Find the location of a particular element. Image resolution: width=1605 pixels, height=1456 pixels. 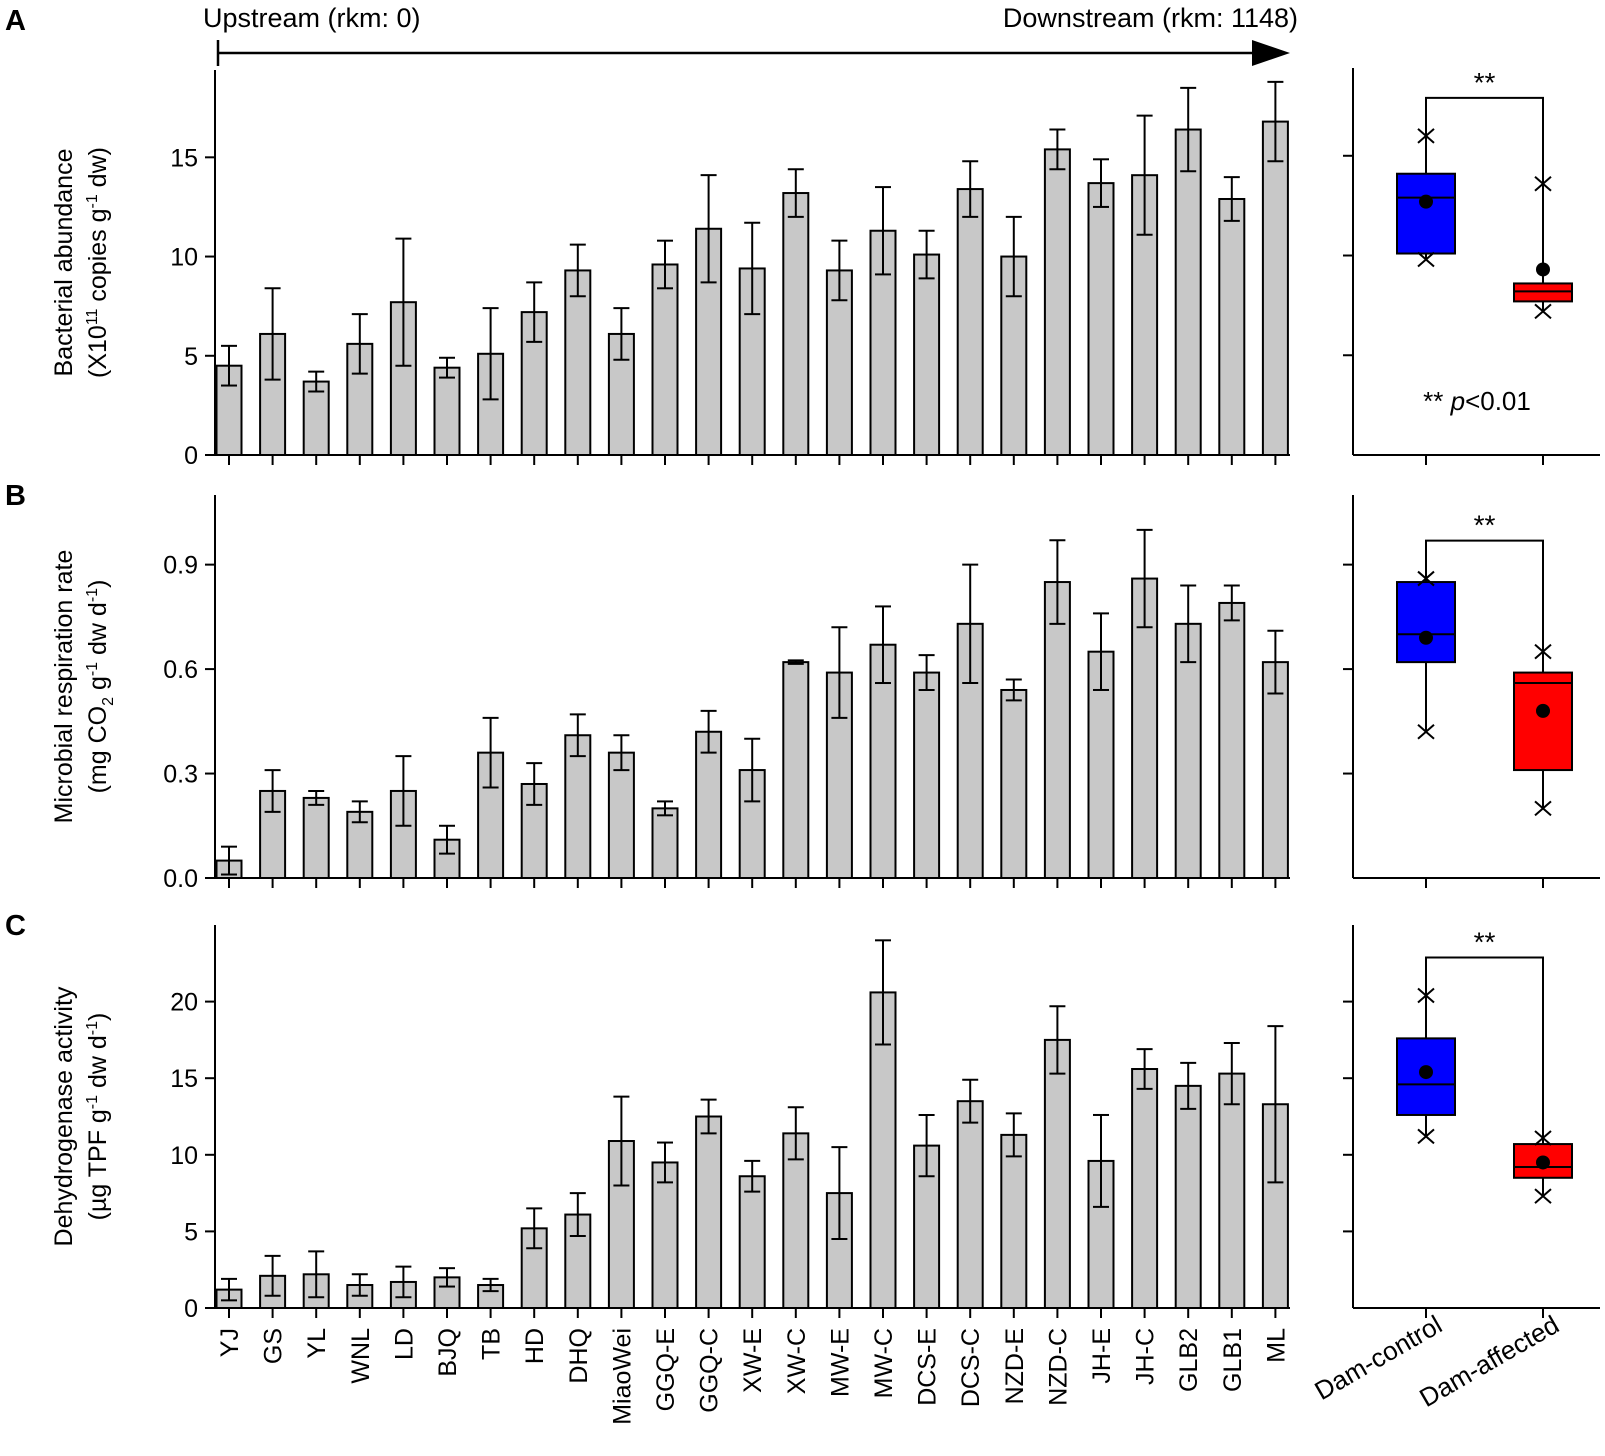

x-tick-label-yj: YJ is located at coordinates (230, 1342).